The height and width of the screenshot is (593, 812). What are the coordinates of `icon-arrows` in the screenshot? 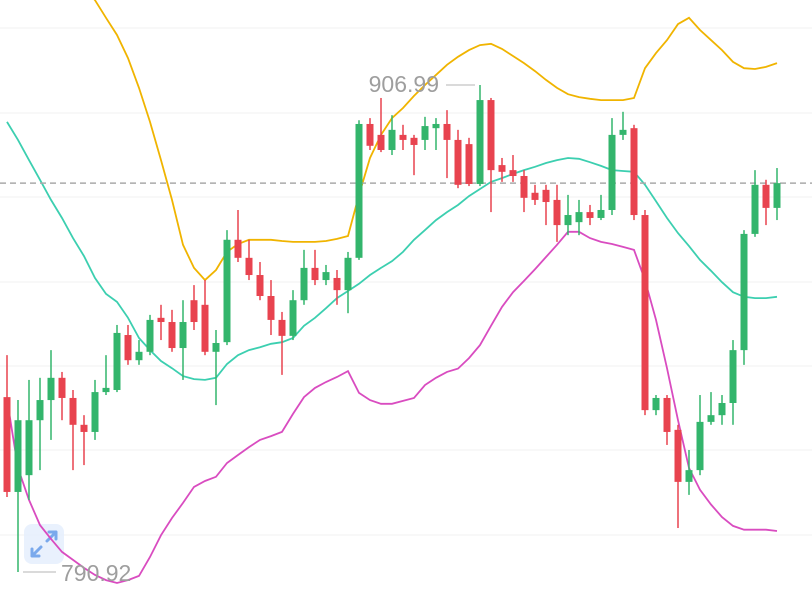 It's located at (44, 544).